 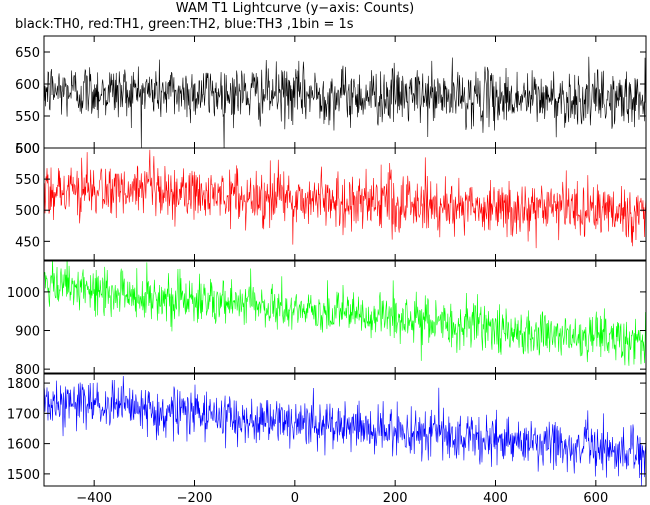 I want to click on chart-title: WAM T1 Lightcurve (y−axis: Counts), so click(x=295, y=8).